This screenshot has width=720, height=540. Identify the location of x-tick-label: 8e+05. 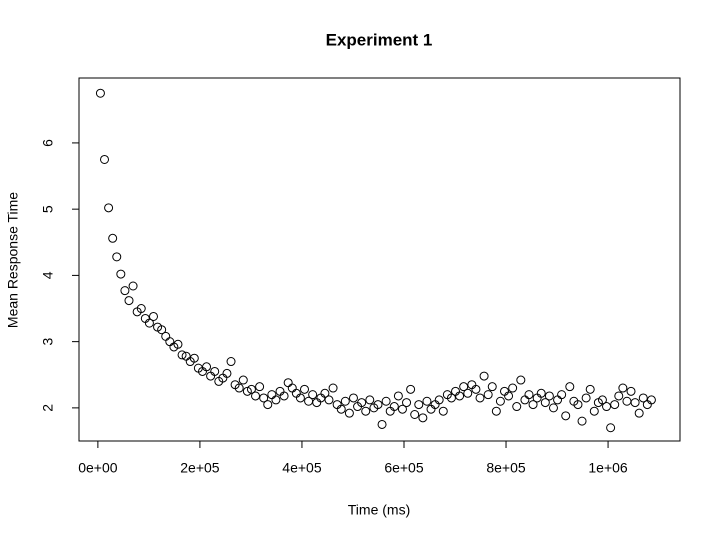
(506, 468).